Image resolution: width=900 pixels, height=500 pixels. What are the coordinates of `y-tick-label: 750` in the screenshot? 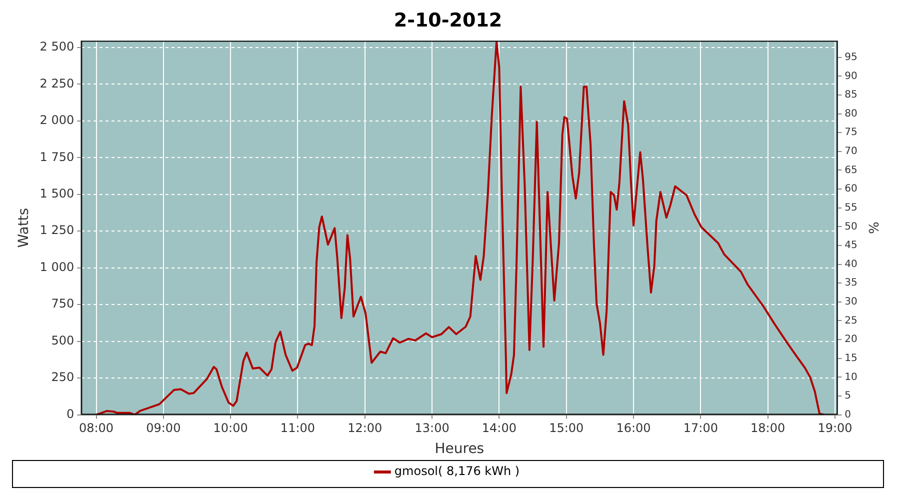 It's located at (62, 303).